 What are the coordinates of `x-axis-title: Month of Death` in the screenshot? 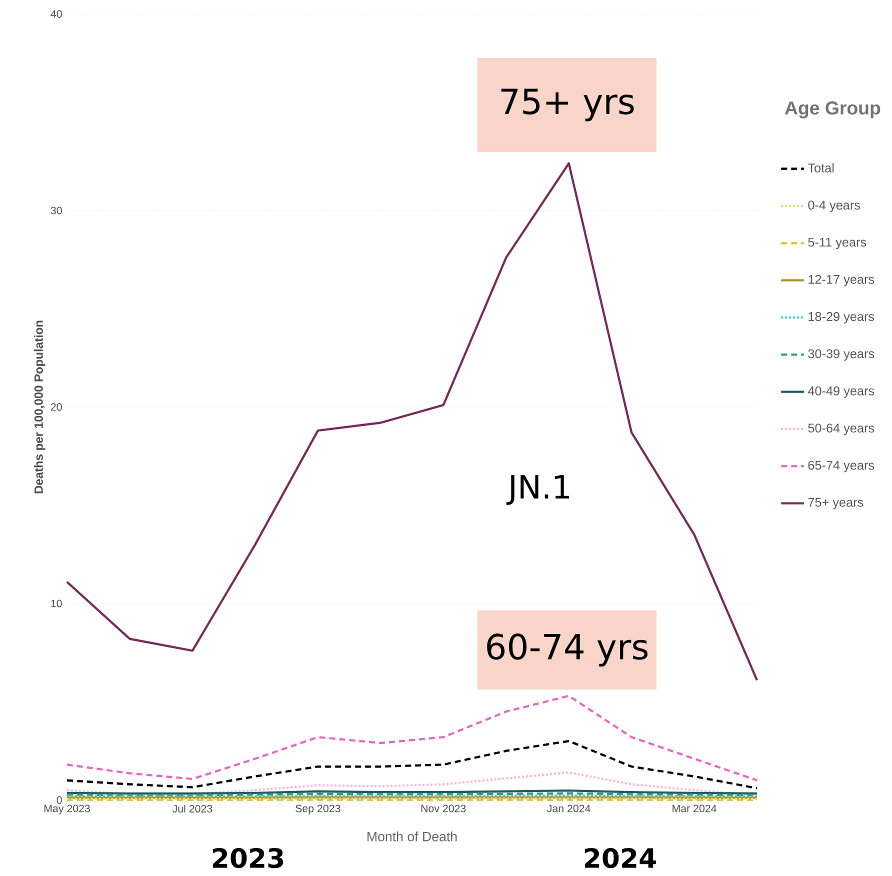 It's located at (412, 837).